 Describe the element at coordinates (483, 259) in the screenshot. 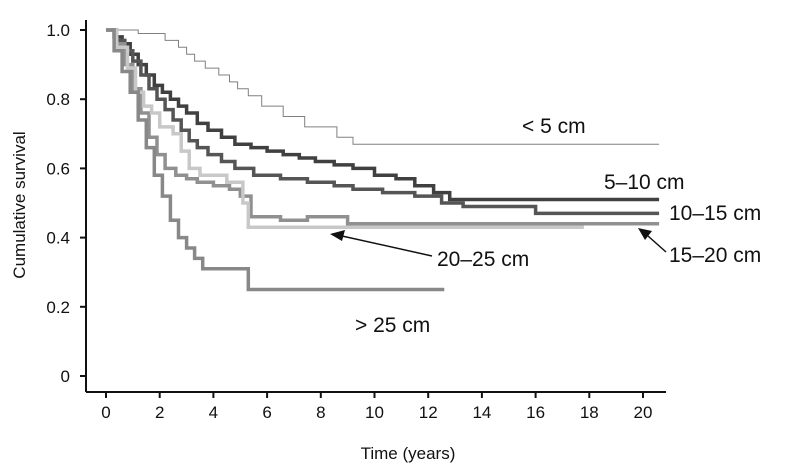

I see `label-20-25cm: 20–25 cm` at that location.